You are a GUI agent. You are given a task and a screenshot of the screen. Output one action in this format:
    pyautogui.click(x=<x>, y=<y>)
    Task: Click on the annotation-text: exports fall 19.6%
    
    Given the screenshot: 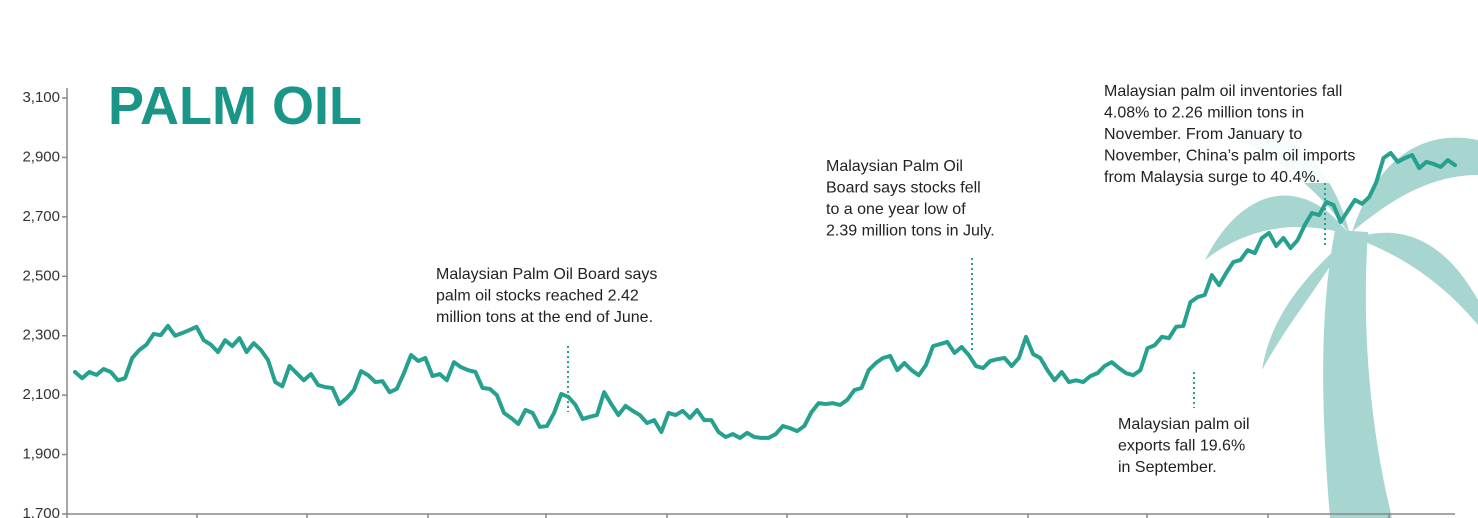 What is the action you would take?
    pyautogui.click(x=1181, y=446)
    